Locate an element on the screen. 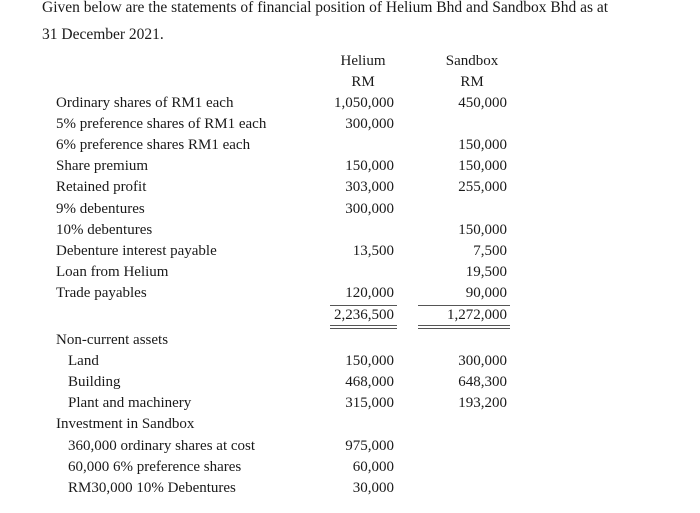 The width and height of the screenshot is (700, 513). row-label: RM30,000 10% Debentures is located at coordinates (152, 487).